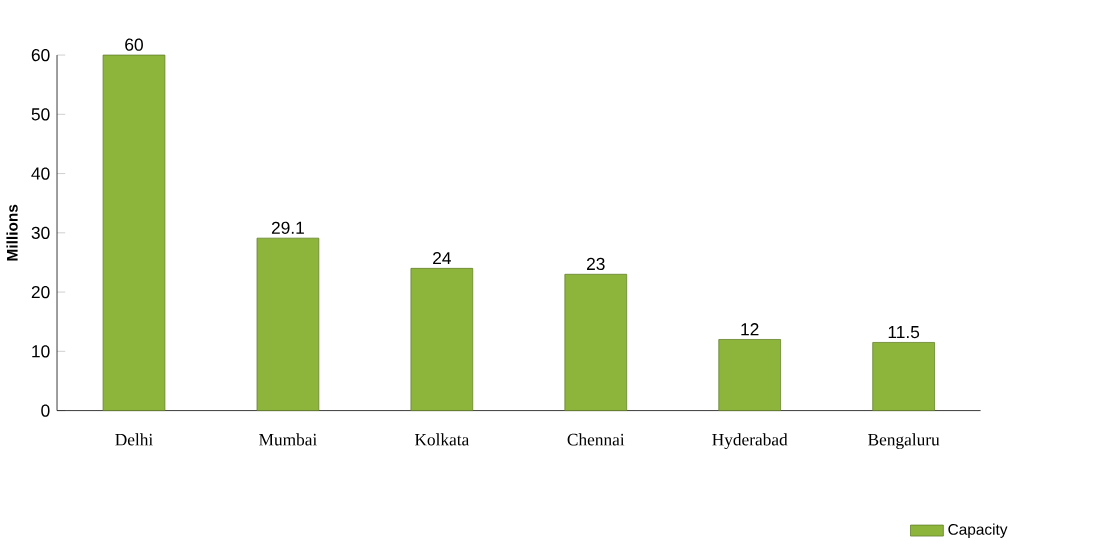 The image size is (1102, 557). Describe the element at coordinates (750, 329) in the screenshot. I see `data-label: 12` at that location.